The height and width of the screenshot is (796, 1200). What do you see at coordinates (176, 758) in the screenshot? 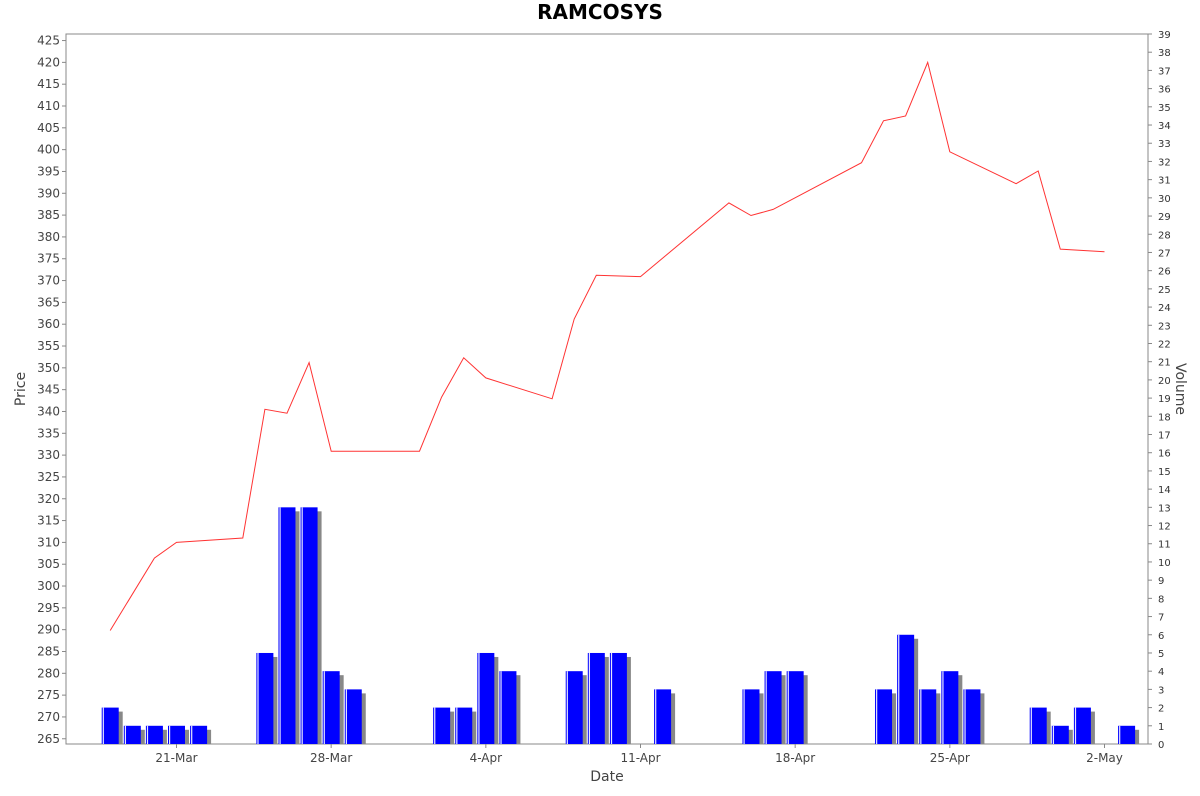
I see `date-tick-label: 21-Mar` at bounding box center [176, 758].